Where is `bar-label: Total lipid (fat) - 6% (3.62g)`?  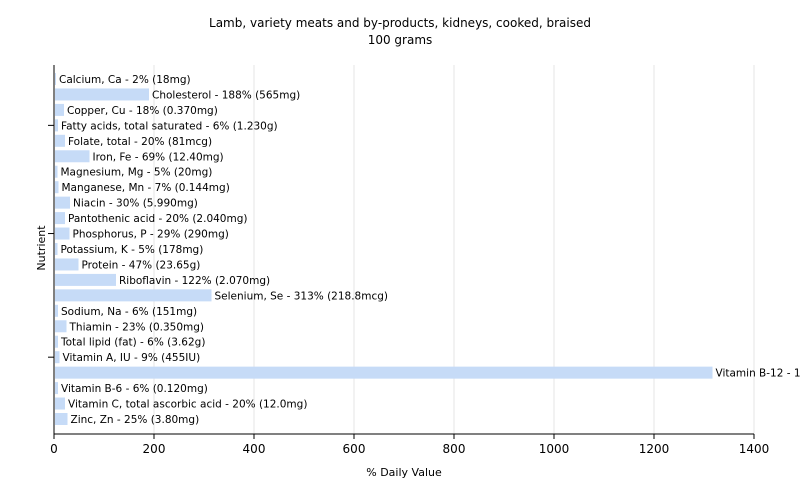
bar-label: Total lipid (fat) - 6% (3.62g) is located at coordinates (132, 343).